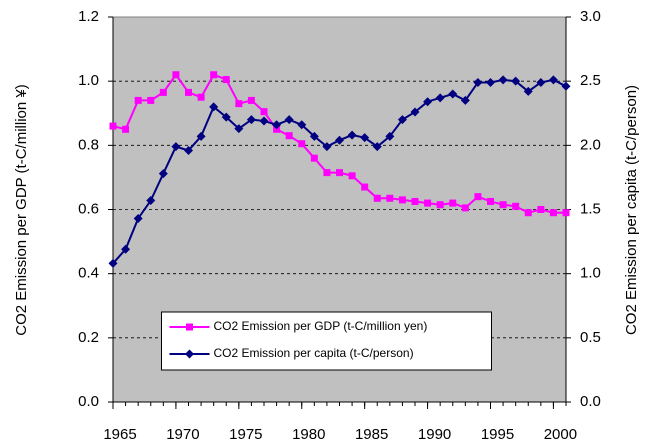 The width and height of the screenshot is (645, 444). I want to click on y2-axis-label: CO2 Emission per capita (t-C/person), so click(631, 210).